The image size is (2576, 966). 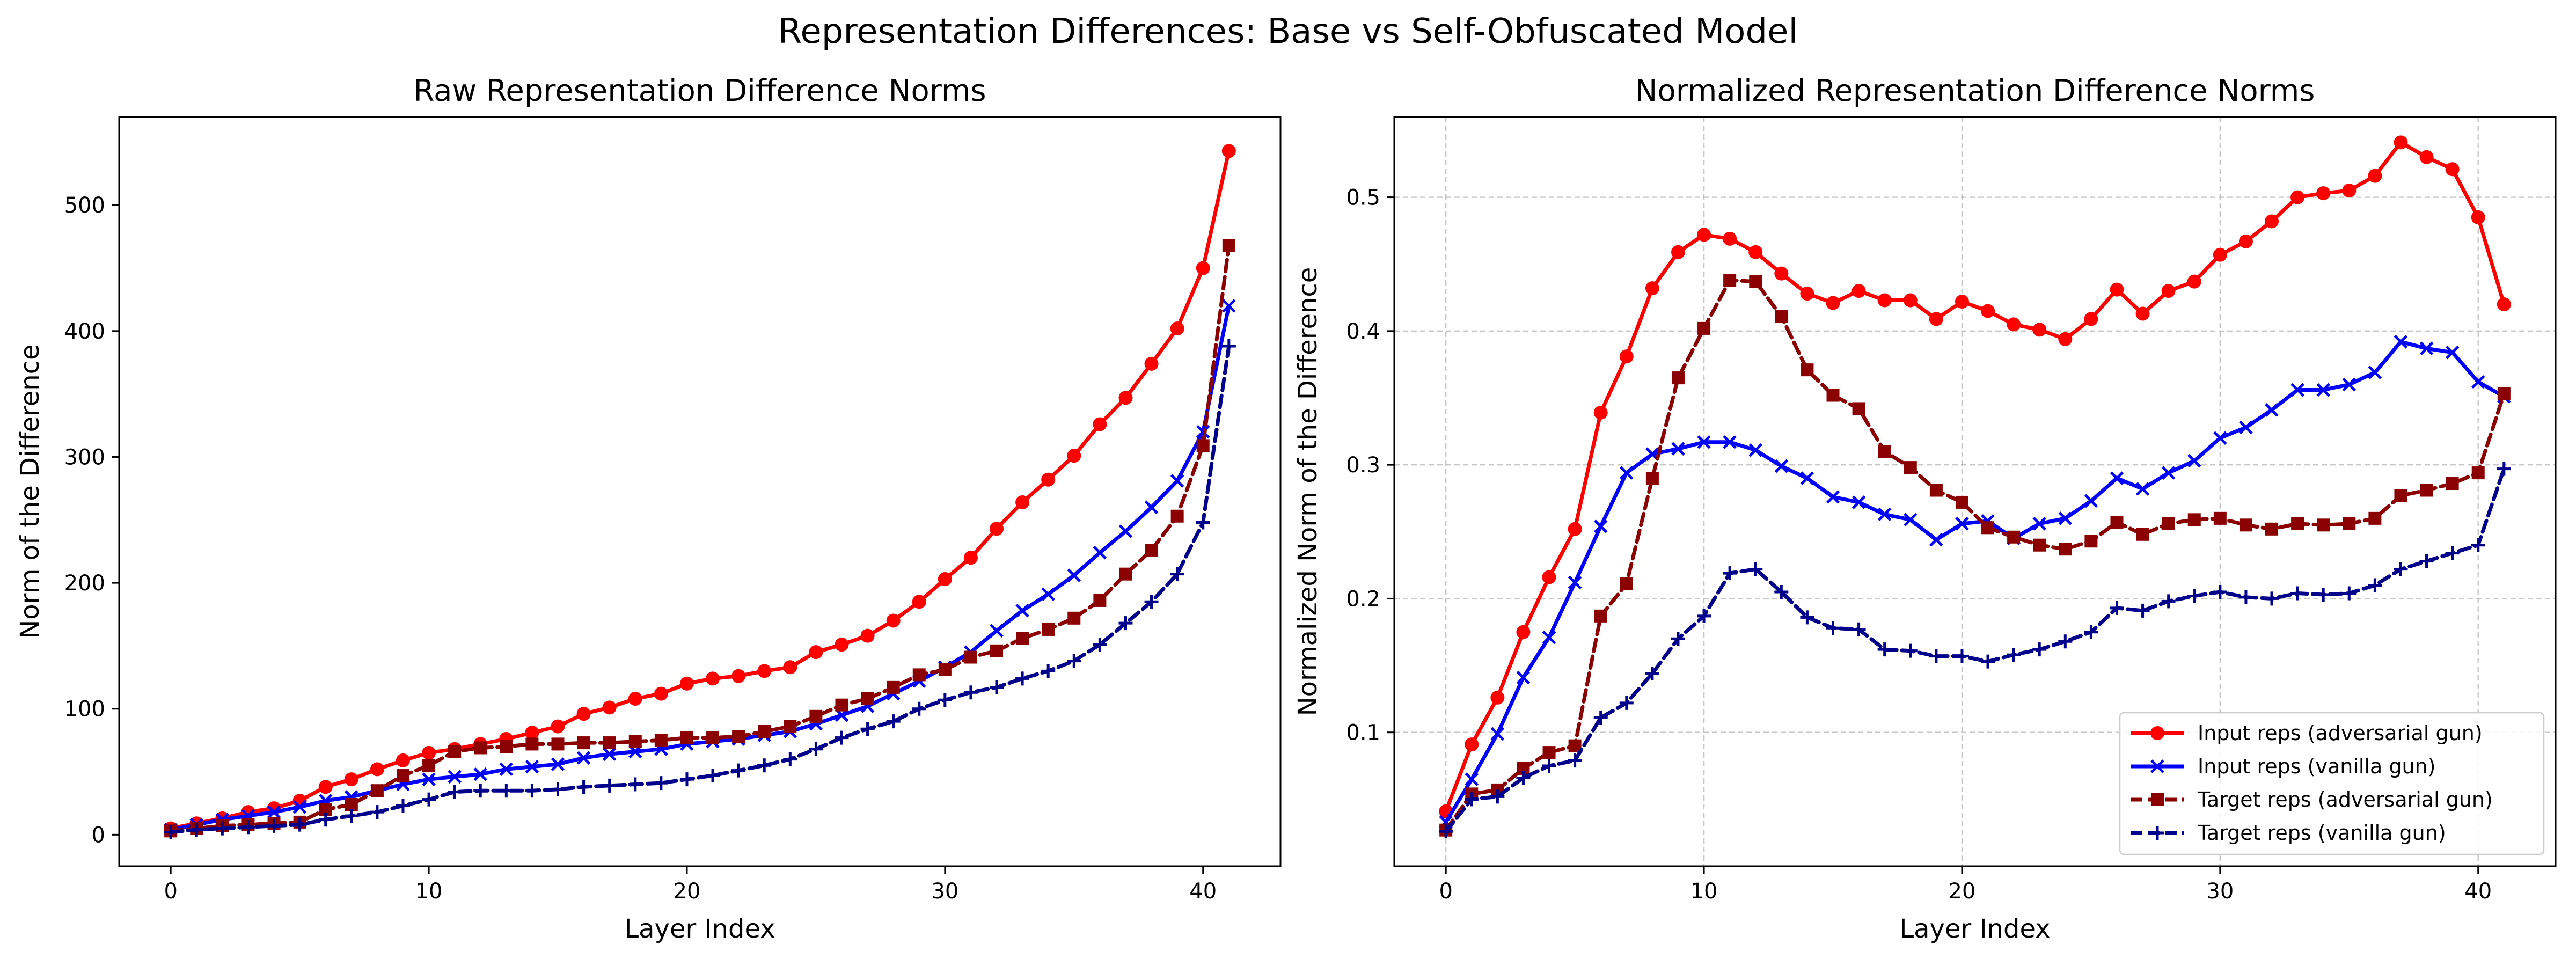 I want to click on x-tick-label: 40, so click(x=2478, y=891).